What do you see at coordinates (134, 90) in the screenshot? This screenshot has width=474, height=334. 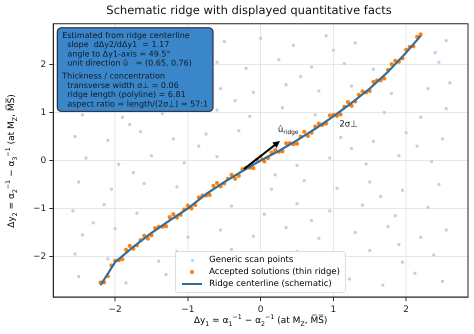 I see `annotation: Thickness / concentration transverse width σ⊥ = 0.06 ridge length (polyline) = 6.81 aspect ratio = length/(2σ⊥) = 57:1` at bounding box center [134, 90].